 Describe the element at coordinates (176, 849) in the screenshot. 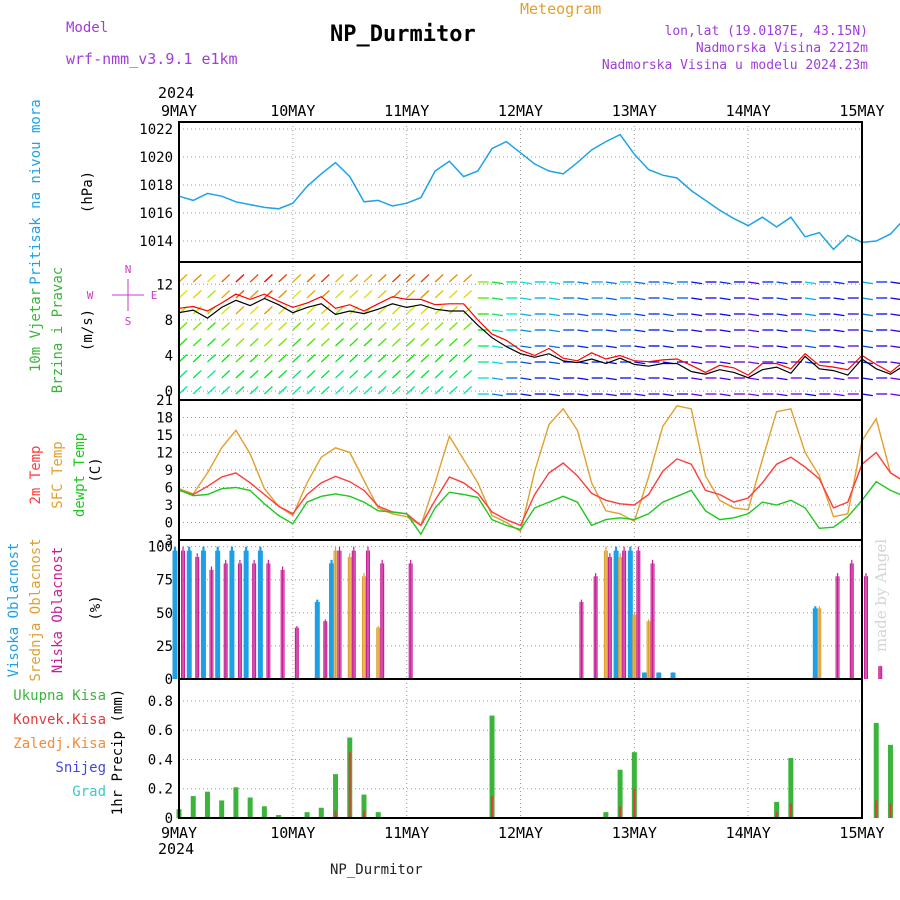

I see `year-bottom: 2024` at that location.